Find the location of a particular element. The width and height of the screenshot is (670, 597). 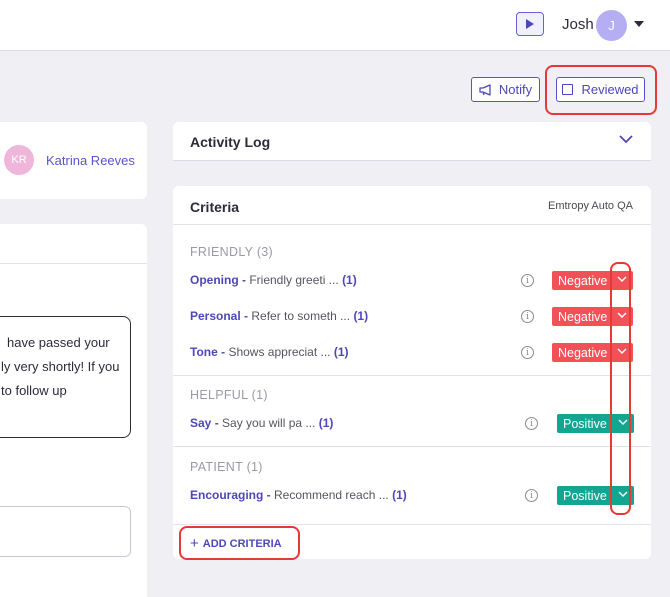

reviewed-checkbox is located at coordinates (568, 89).